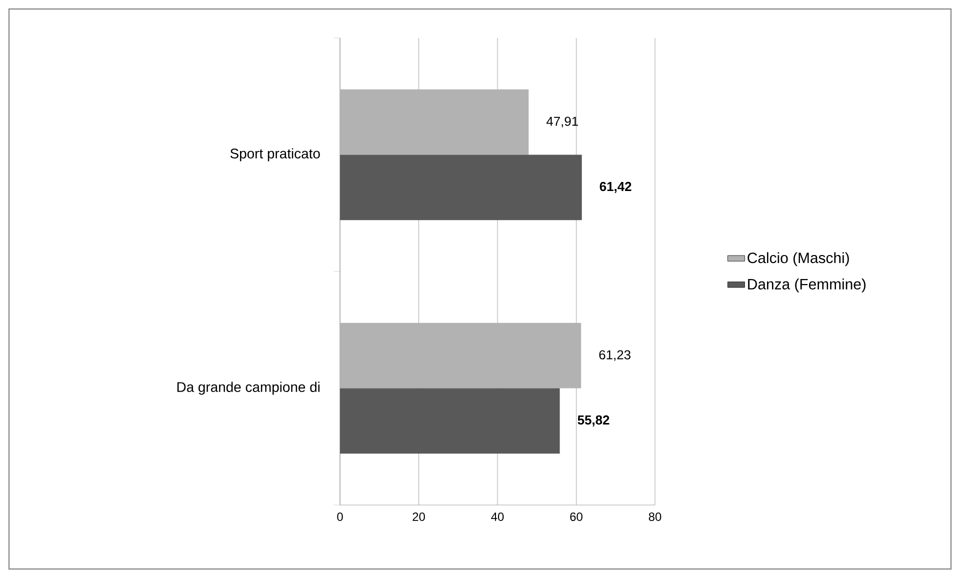  I want to click on x-tick-label: 20, so click(418, 516).